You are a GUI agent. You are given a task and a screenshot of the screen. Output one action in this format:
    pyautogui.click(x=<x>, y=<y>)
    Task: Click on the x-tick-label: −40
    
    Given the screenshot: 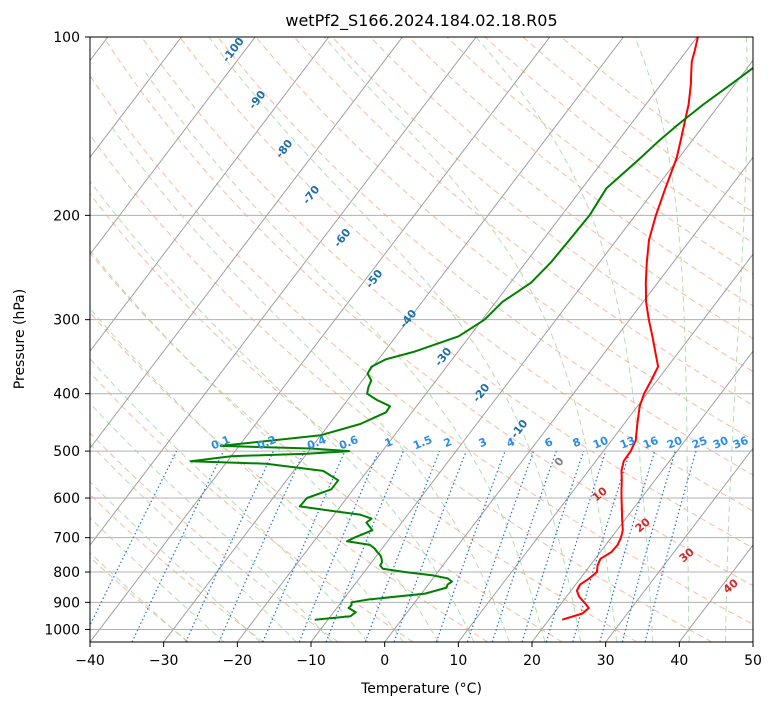 What is the action you would take?
    pyautogui.click(x=90, y=661)
    